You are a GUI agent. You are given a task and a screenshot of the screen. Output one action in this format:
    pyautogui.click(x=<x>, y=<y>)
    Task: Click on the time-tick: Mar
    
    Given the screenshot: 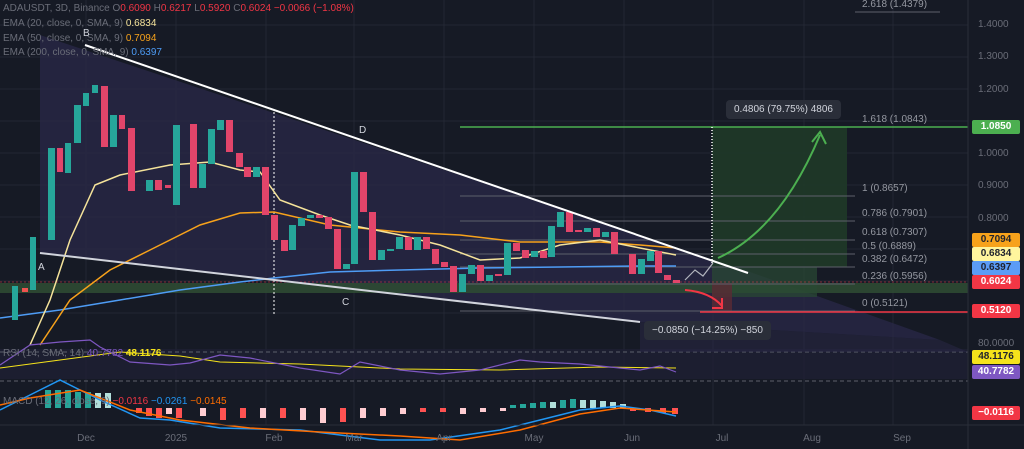 What is the action you would take?
    pyautogui.click(x=354, y=438)
    